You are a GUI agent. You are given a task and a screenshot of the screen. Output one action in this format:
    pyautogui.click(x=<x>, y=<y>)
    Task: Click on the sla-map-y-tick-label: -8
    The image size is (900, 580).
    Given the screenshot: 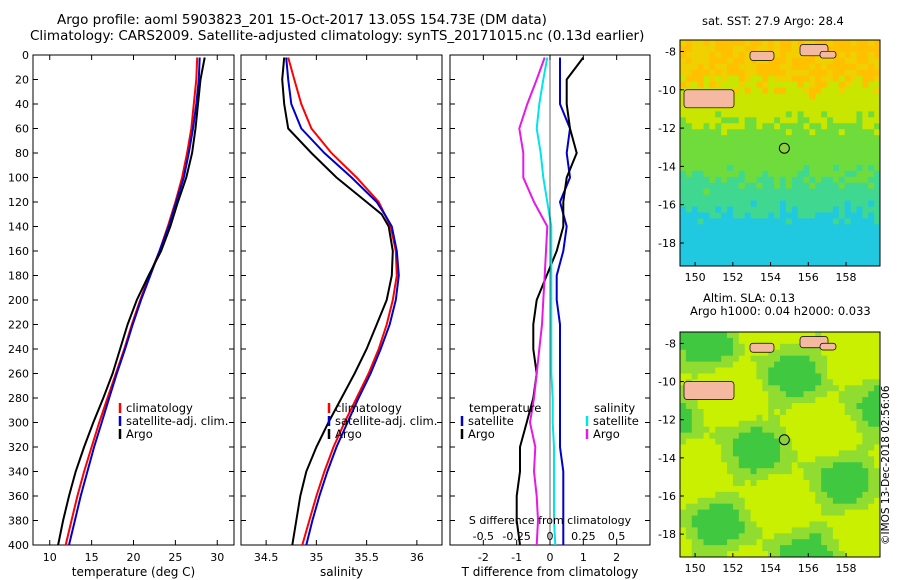 What is the action you would take?
    pyautogui.click(x=670, y=343)
    